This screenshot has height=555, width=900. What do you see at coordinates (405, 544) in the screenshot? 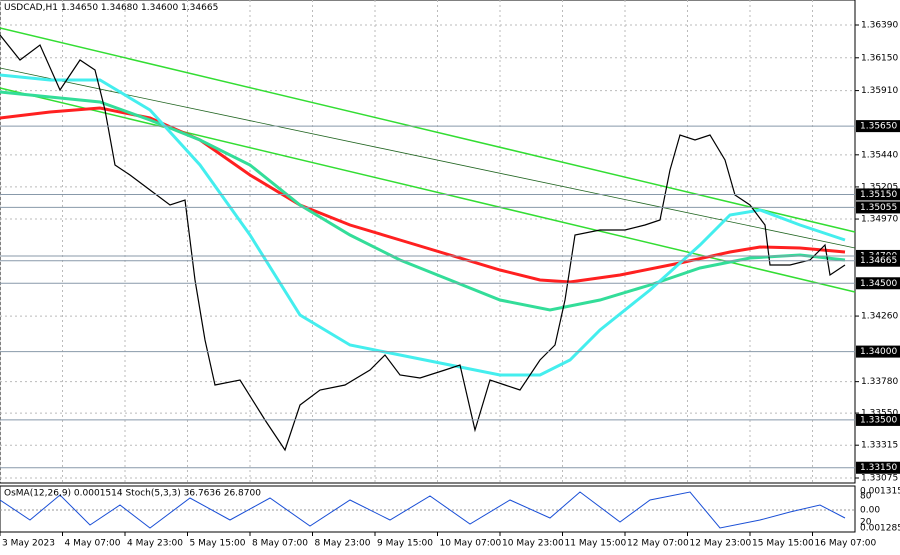
I see `time-label: 9 May 15:00` at bounding box center [405, 544].